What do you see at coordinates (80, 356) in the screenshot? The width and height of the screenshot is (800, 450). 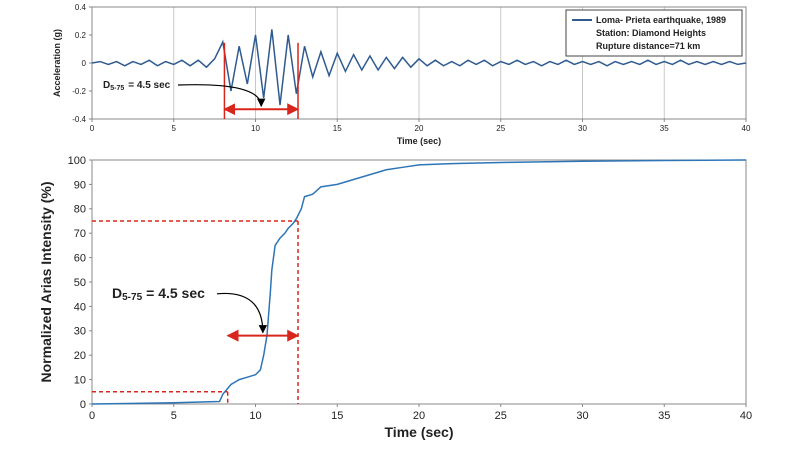 I see `y-tick-label: 20` at bounding box center [80, 356].